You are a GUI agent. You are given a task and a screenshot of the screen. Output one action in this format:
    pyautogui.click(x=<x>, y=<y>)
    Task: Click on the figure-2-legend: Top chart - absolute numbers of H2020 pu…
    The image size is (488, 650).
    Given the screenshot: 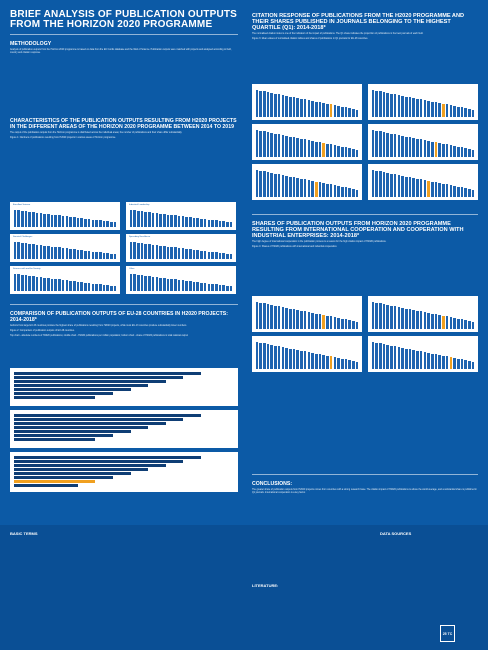 What is the action you would take?
    pyautogui.click(x=99, y=336)
    